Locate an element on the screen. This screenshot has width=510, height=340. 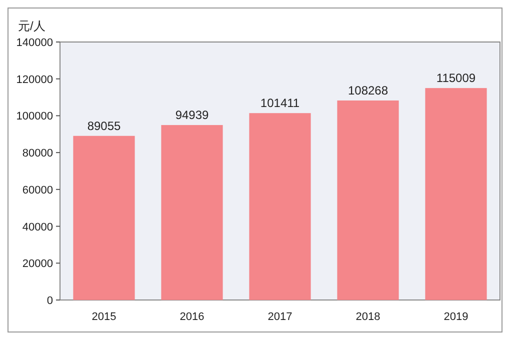
y-tick-label: 120000 is located at coordinates (34, 80).